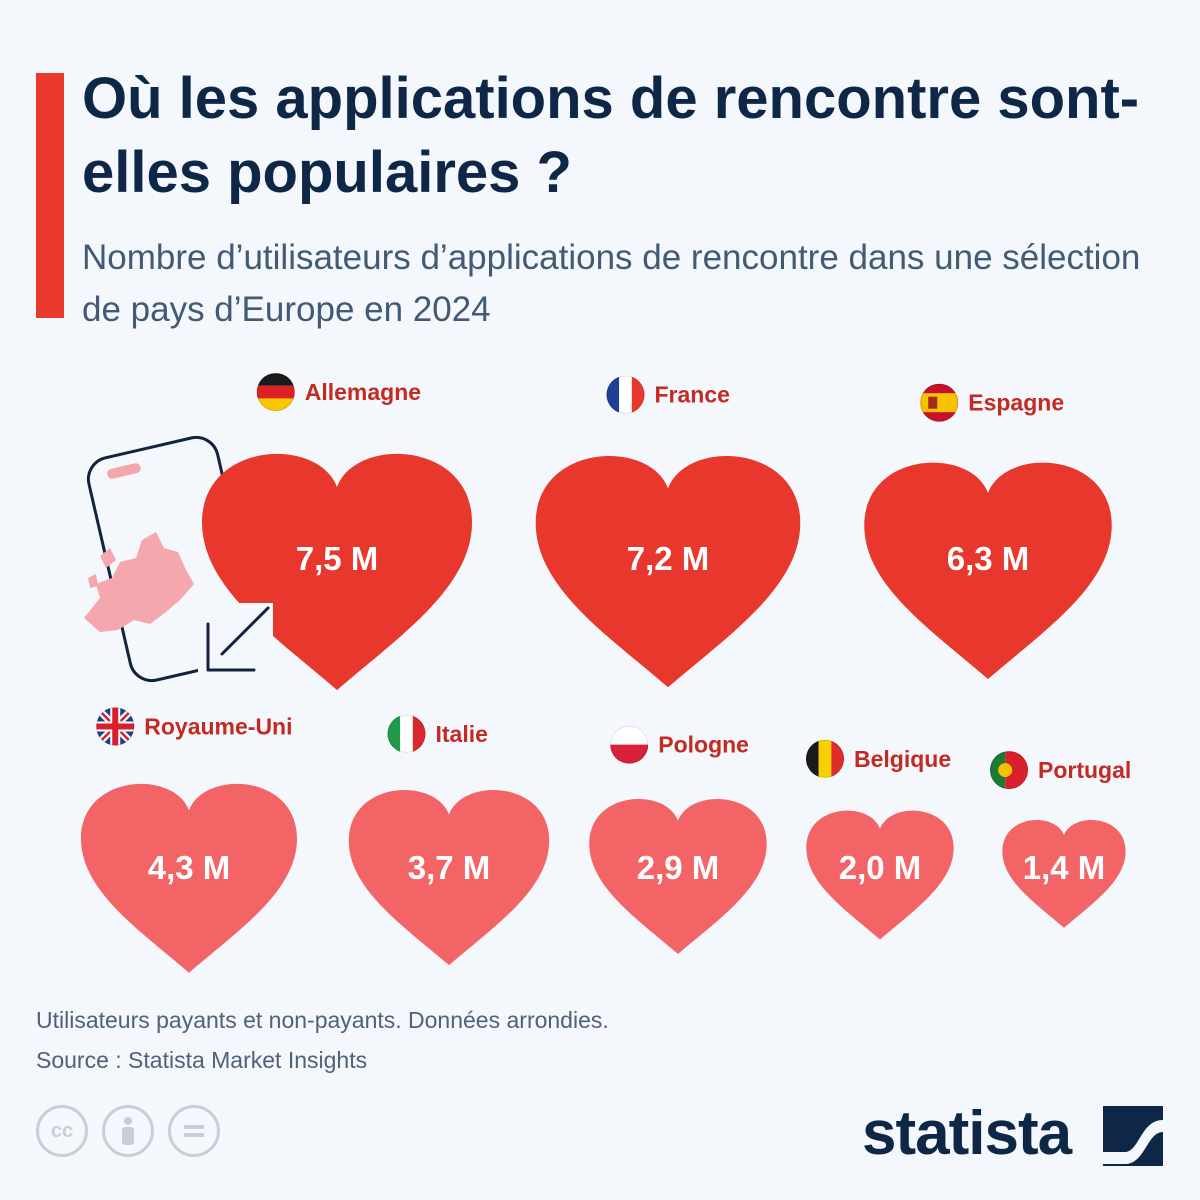  What do you see at coordinates (1009, 770) in the screenshot?
I see `portugal-flag` at bounding box center [1009, 770].